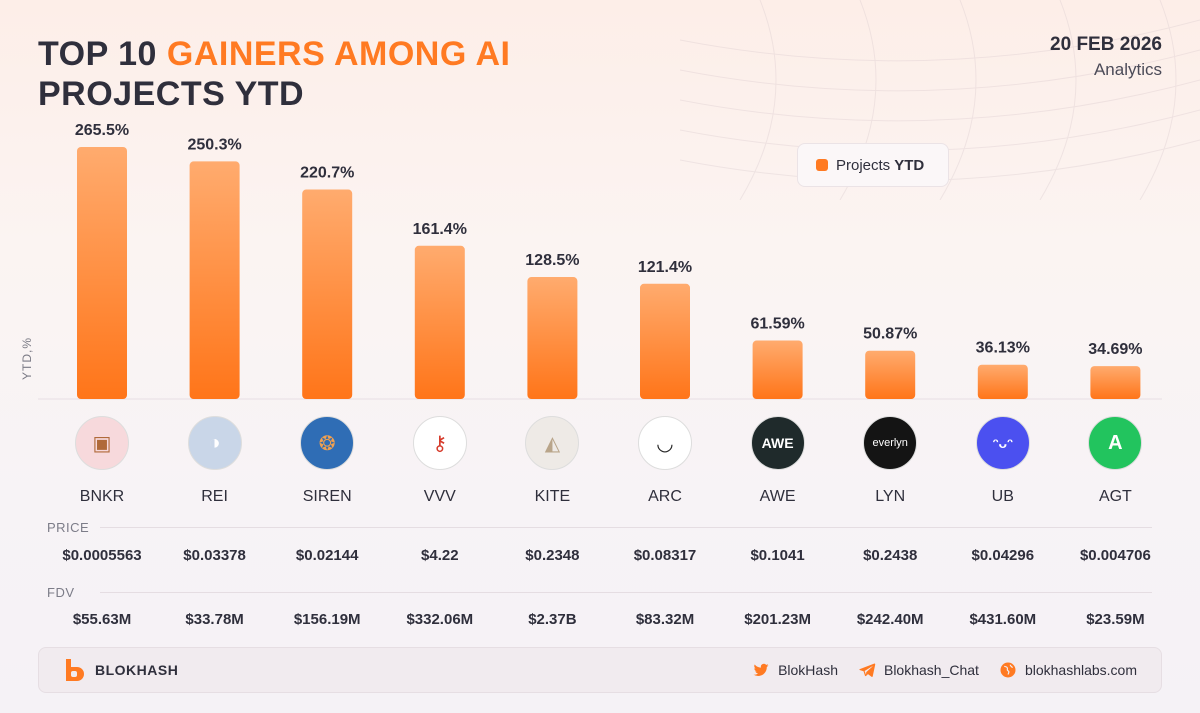 This screenshot has width=1200, height=713. Describe the element at coordinates (777, 324) in the screenshot. I see `bar-value-label: 61.59%` at that location.